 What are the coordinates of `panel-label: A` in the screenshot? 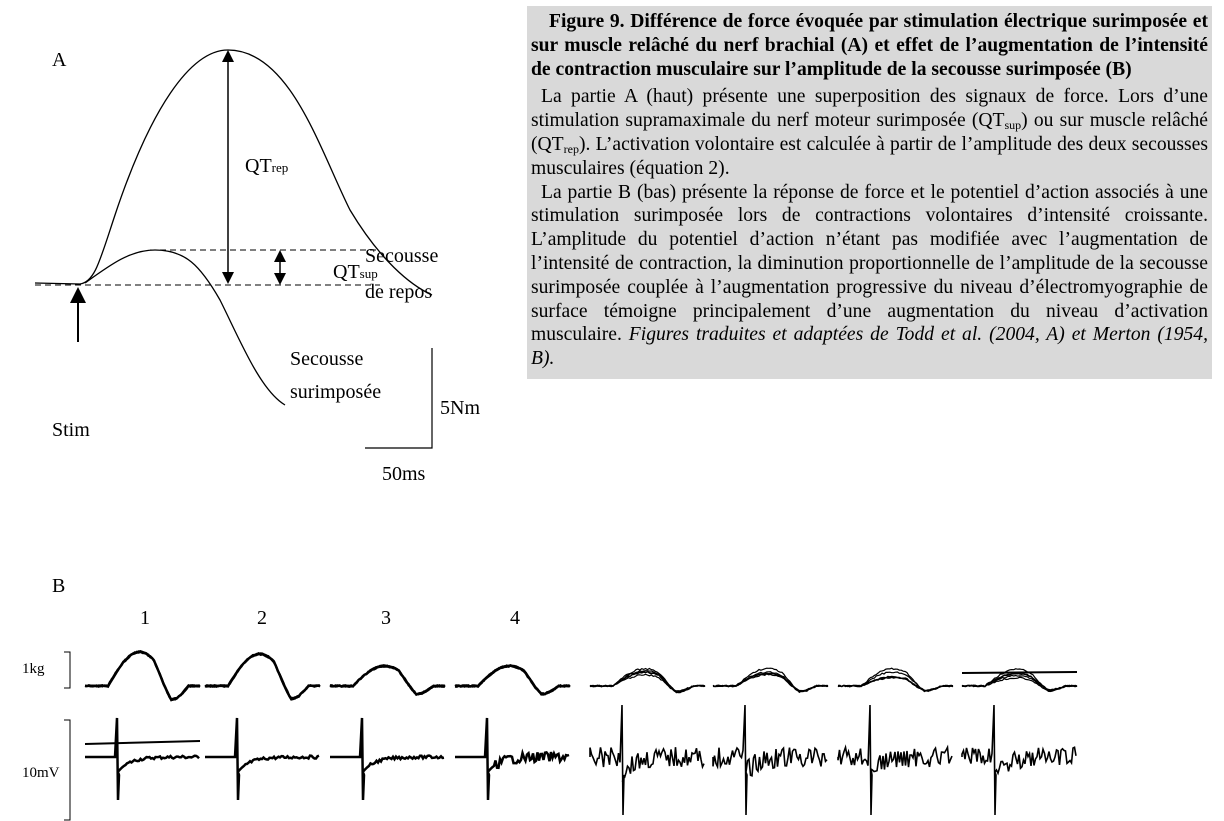 It's located at (59, 60).